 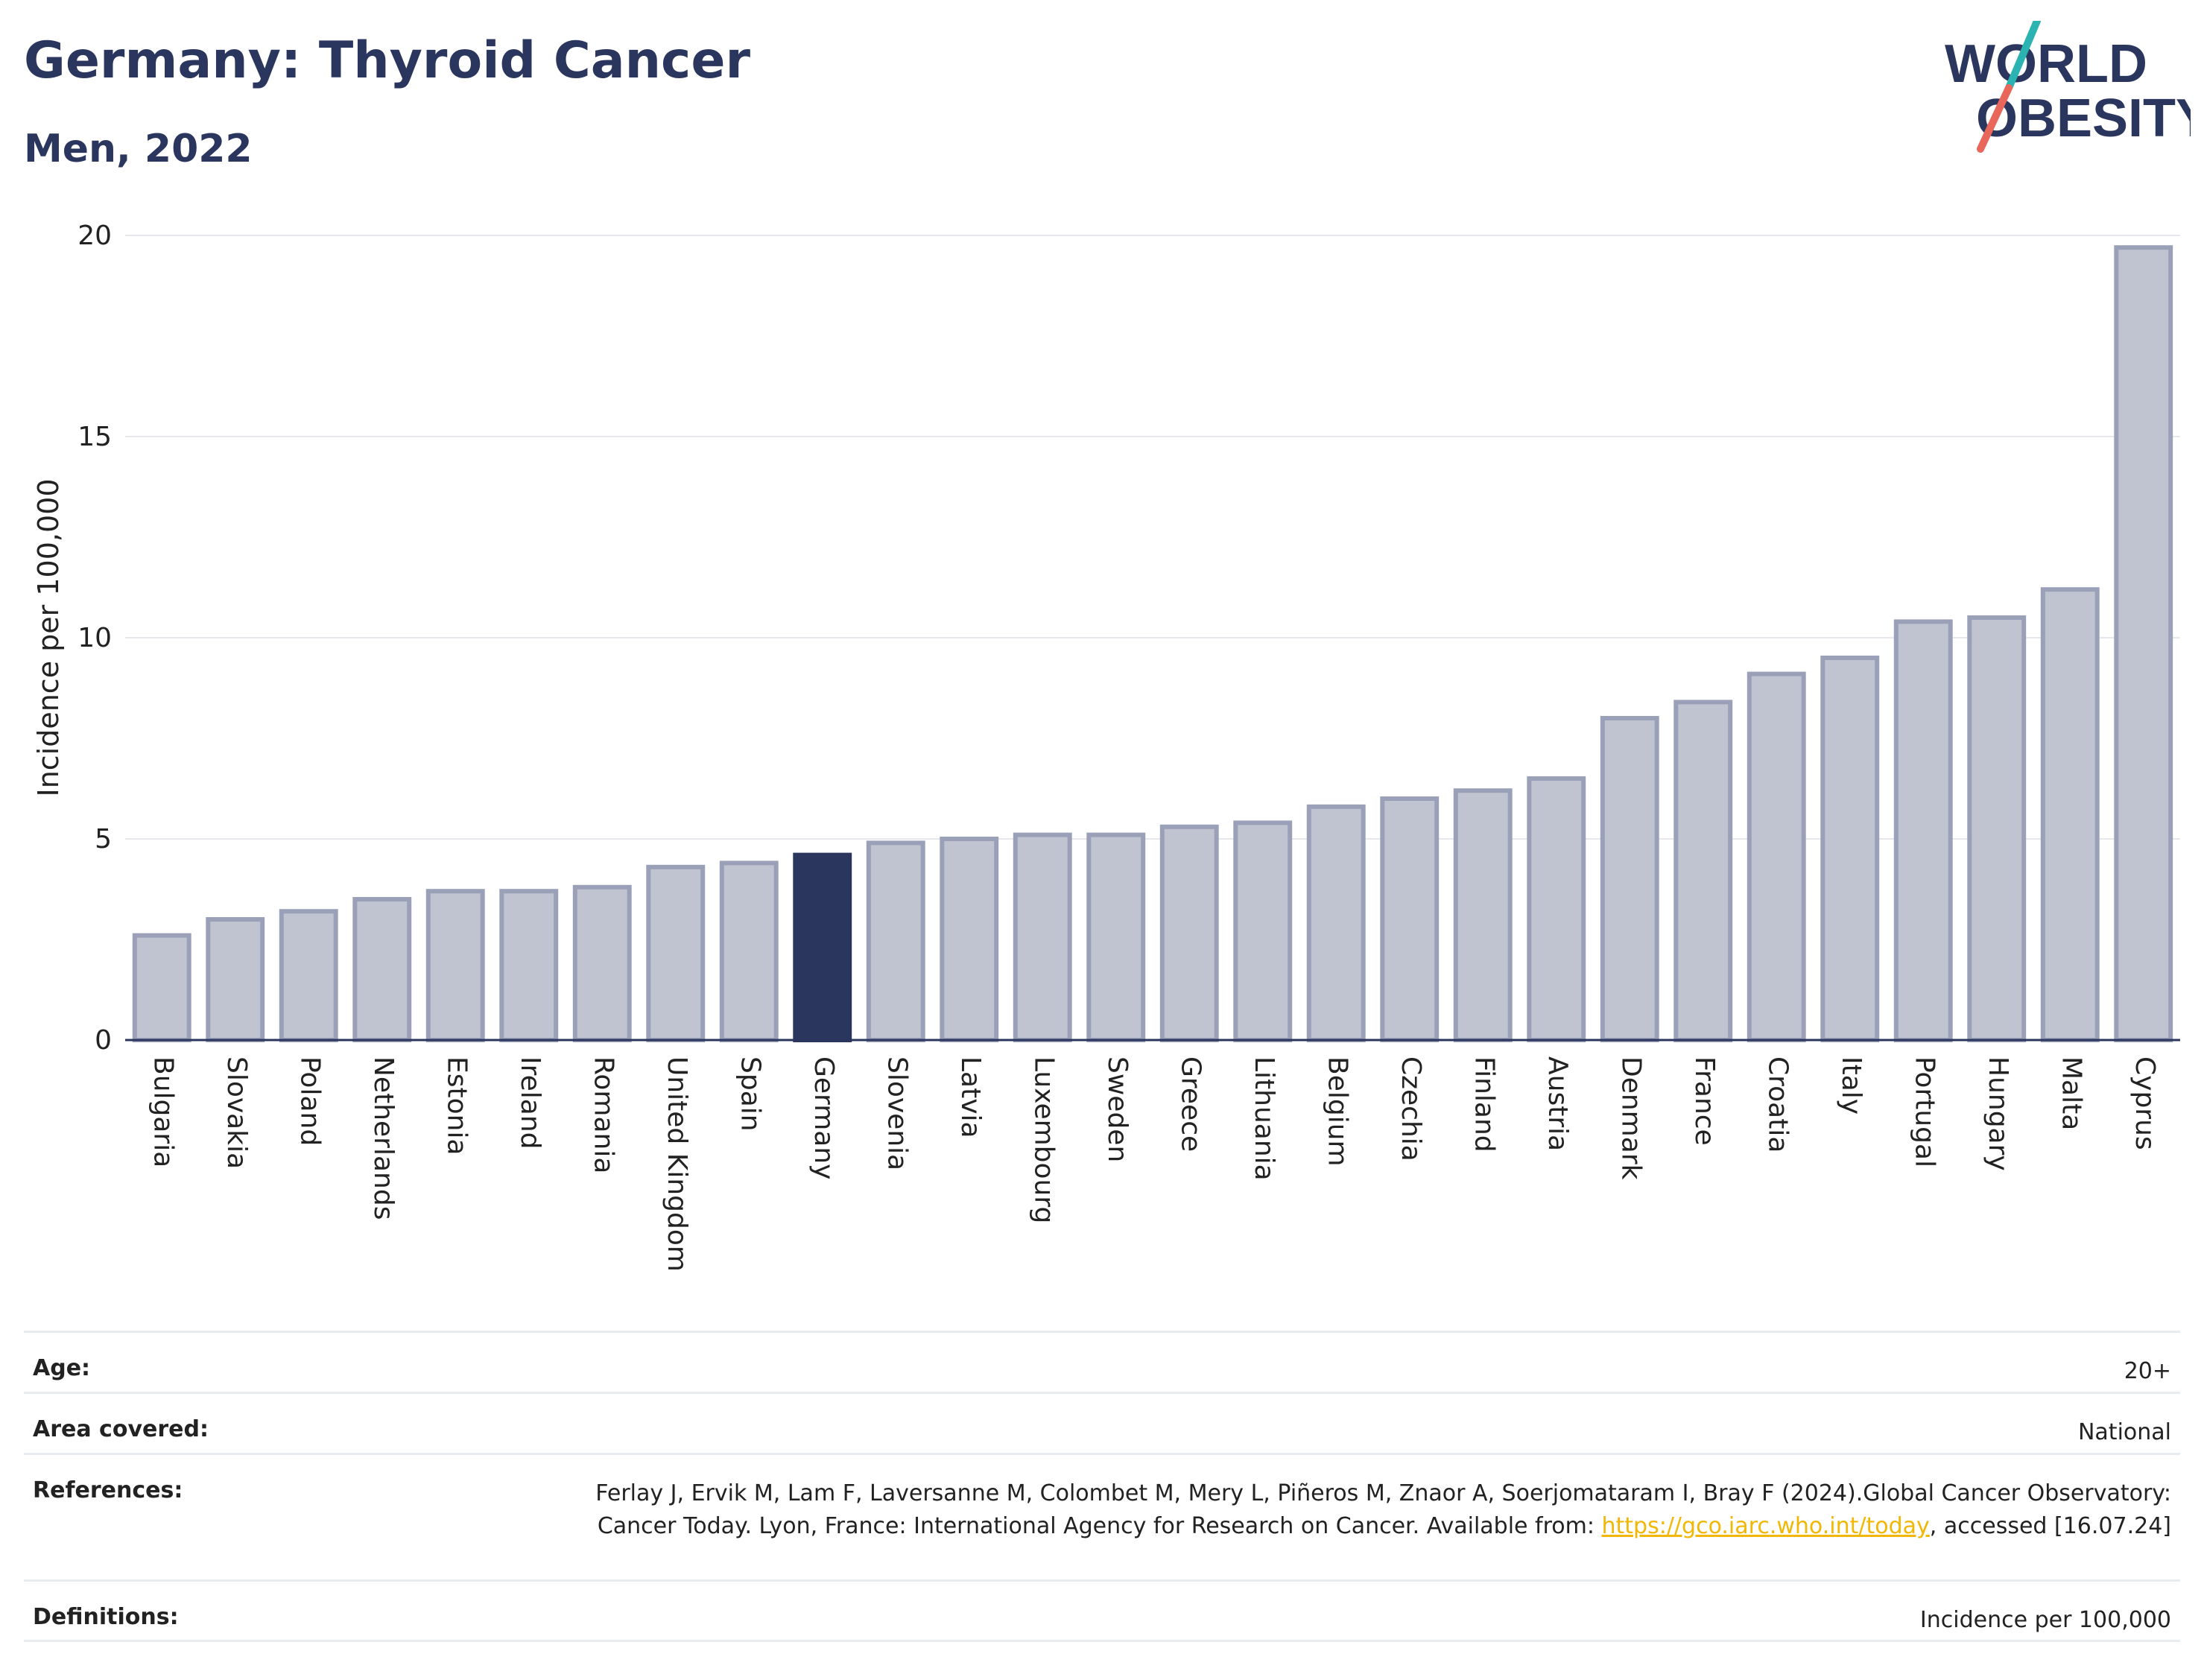 I want to click on meta-label: Area covered:, so click(x=121, y=1429).